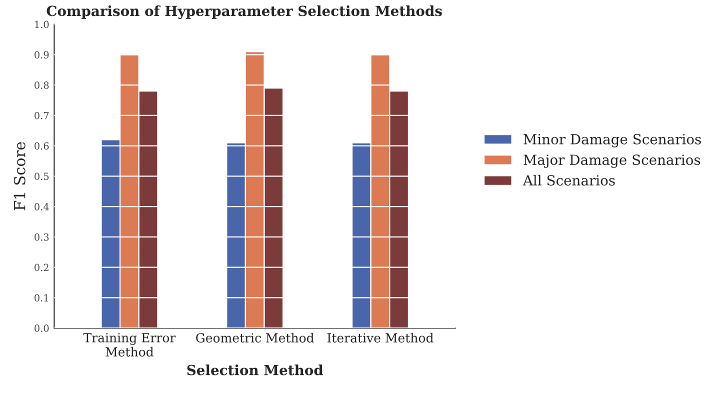 The image size is (723, 405). Describe the element at coordinates (42, 24) in the screenshot. I see `y-tick-label: 1.0` at that location.